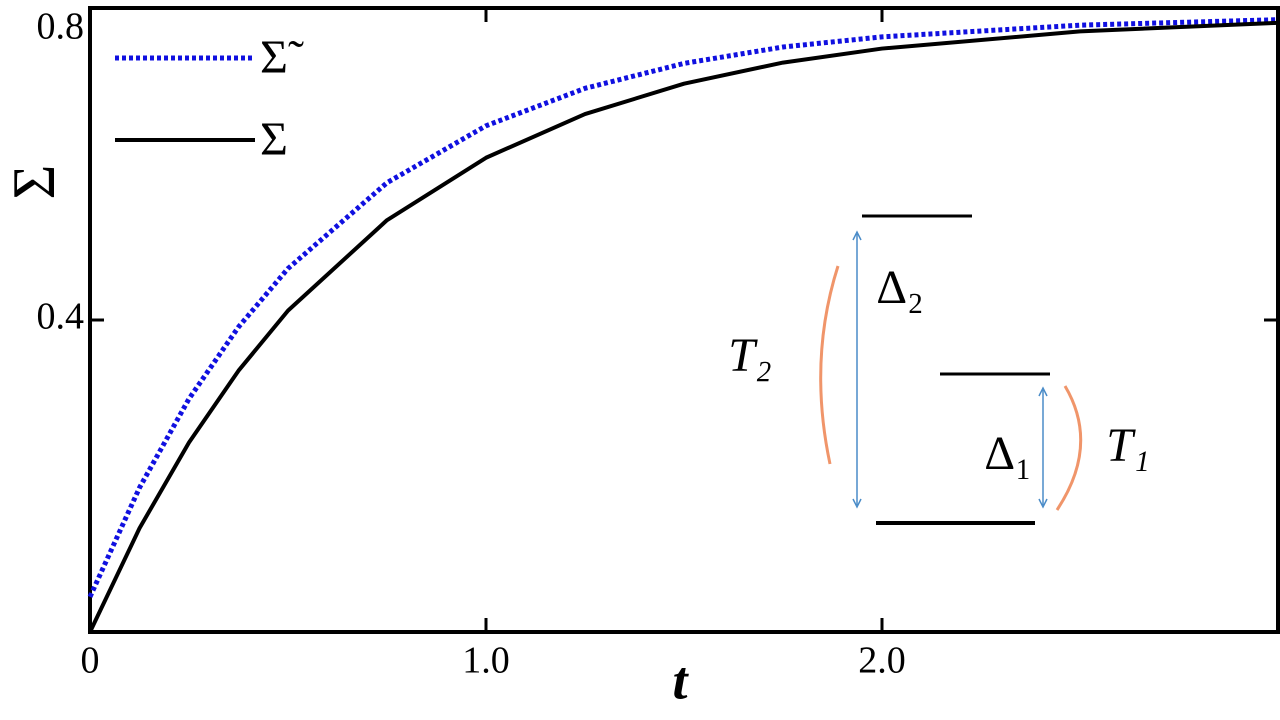 This screenshot has width=1280, height=720. I want to click on y-tick-label: 0.4, so click(61, 317).